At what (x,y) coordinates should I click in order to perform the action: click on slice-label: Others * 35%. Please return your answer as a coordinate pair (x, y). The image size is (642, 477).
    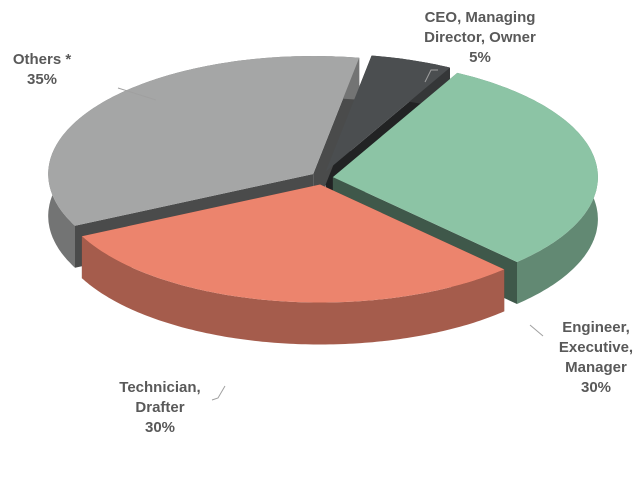
    Looking at the image, I should click on (48, 70).